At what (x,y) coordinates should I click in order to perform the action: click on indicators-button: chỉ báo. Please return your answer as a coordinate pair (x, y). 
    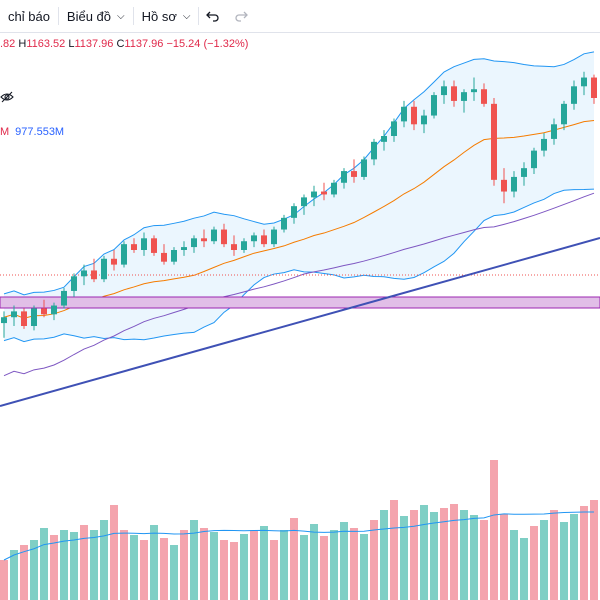
    Looking at the image, I should click on (29, 16).